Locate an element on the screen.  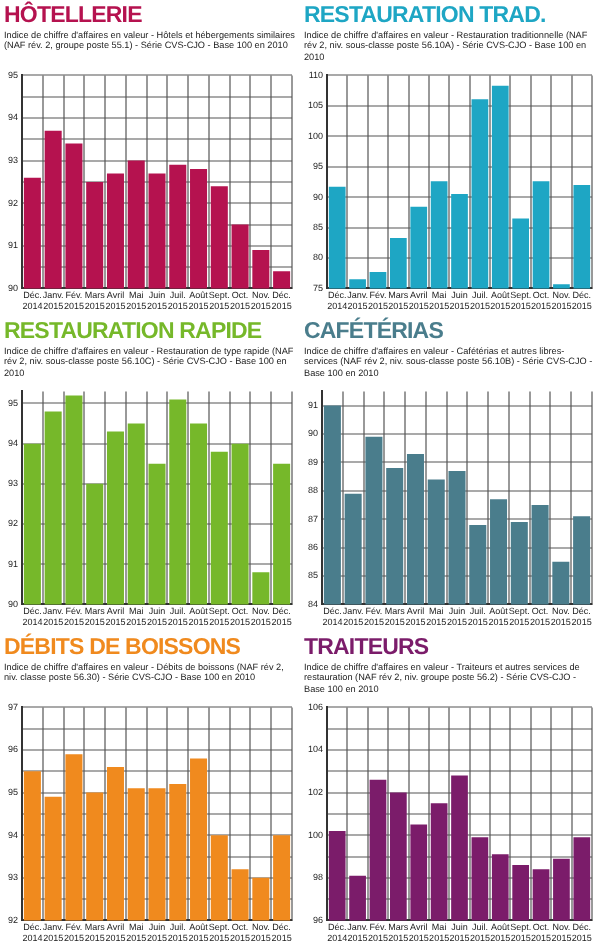
chart-title: TRAITEURS is located at coordinates (367, 648).